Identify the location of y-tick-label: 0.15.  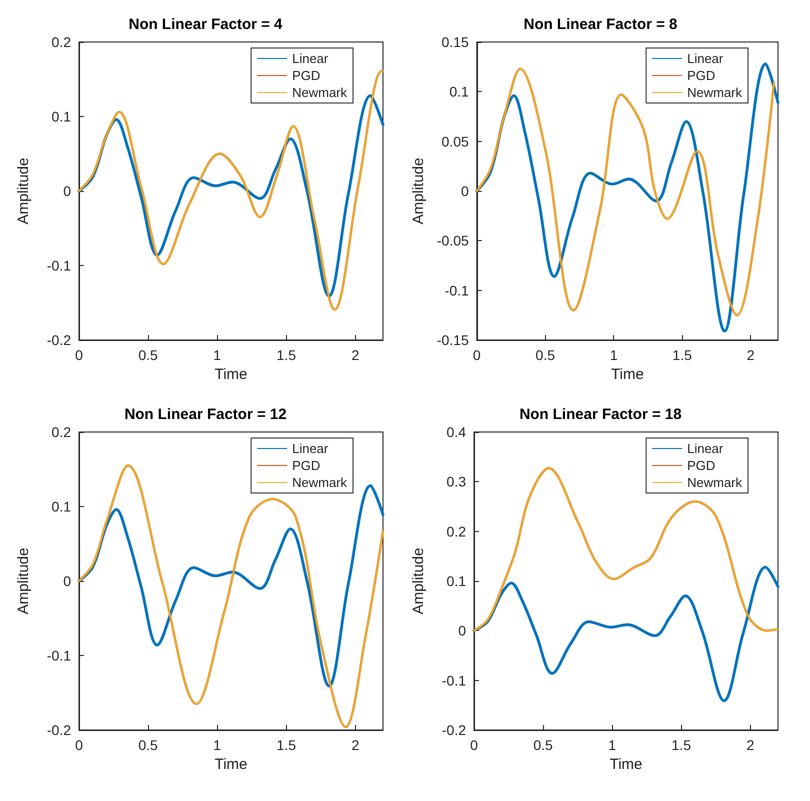
(456, 42).